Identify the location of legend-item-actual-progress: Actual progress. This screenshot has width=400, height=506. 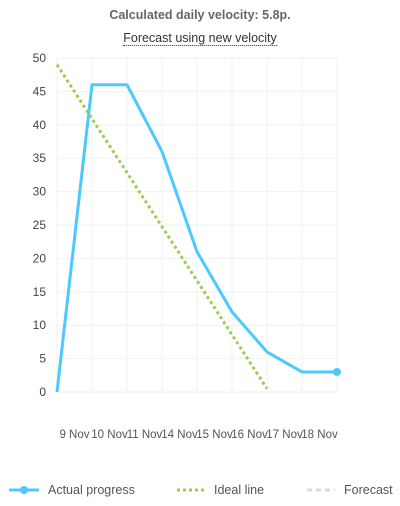
(71, 490).